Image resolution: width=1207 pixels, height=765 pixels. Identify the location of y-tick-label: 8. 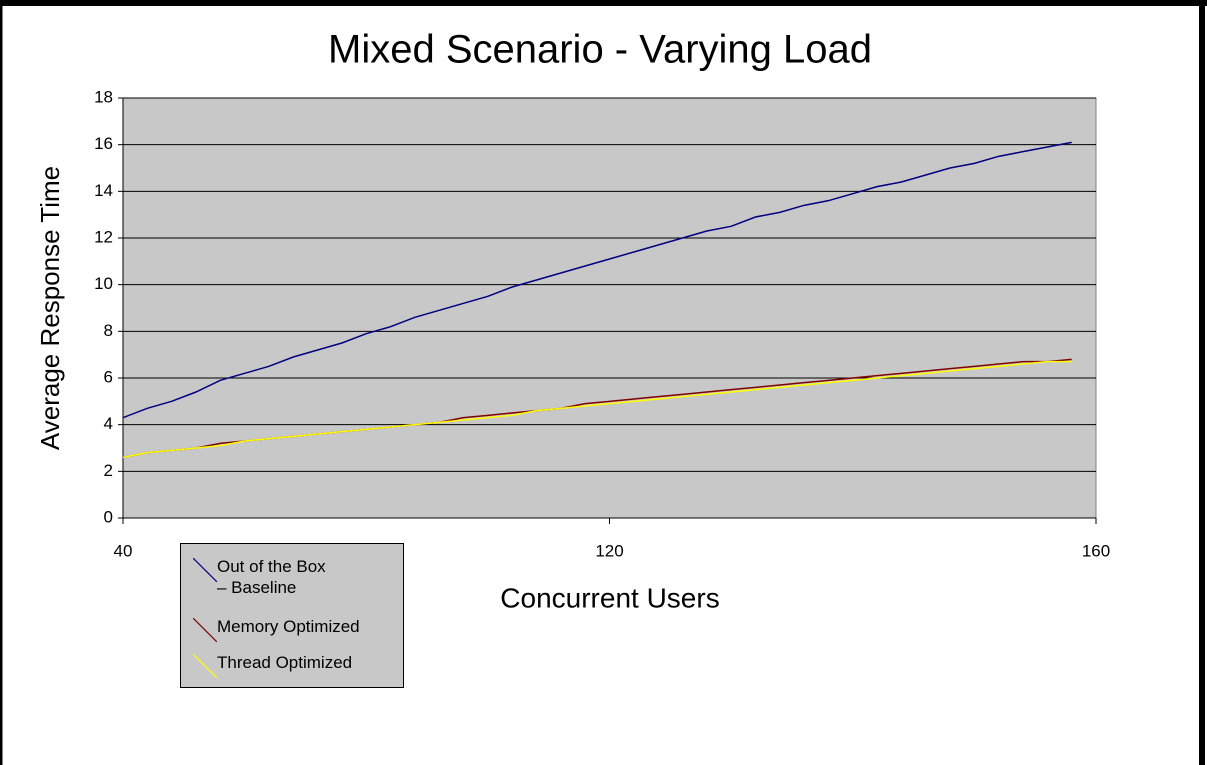
(108, 330).